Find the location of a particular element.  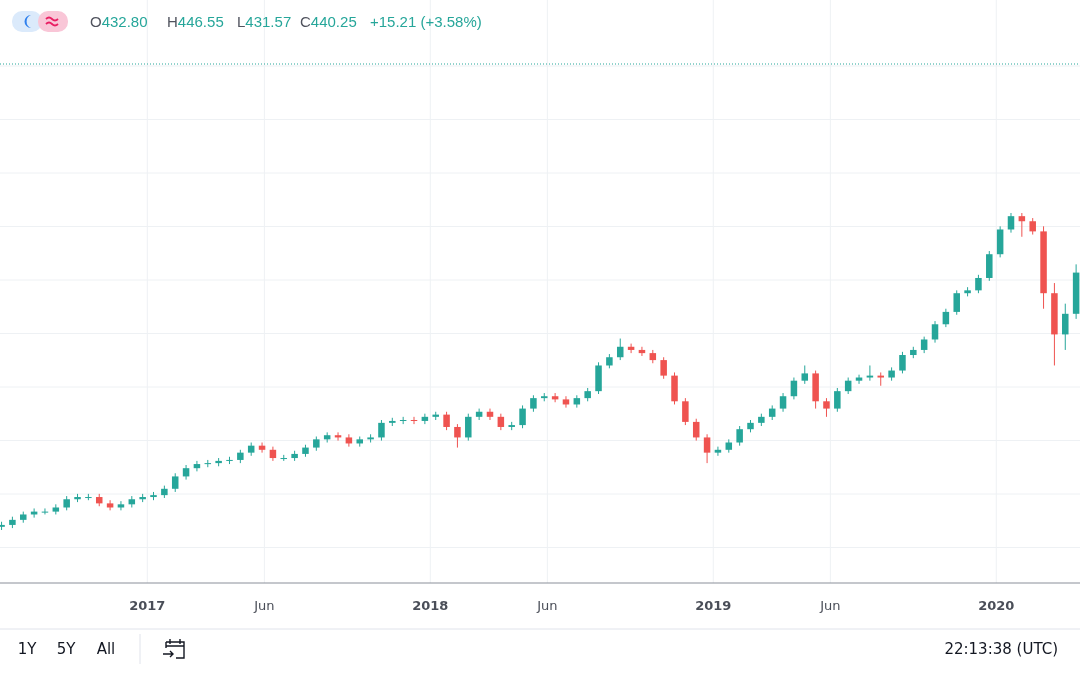

text: +15.21 (+3.58%) is located at coordinates (426, 21).